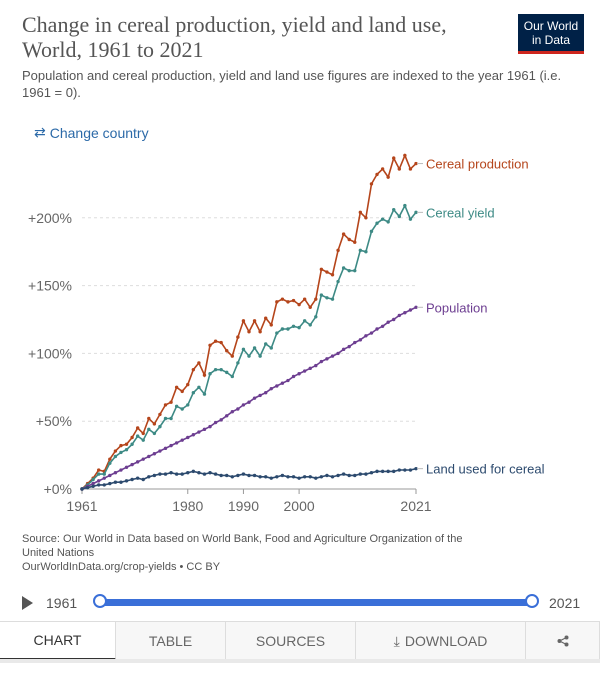  I want to click on timeline-end-handle, so click(532, 601).